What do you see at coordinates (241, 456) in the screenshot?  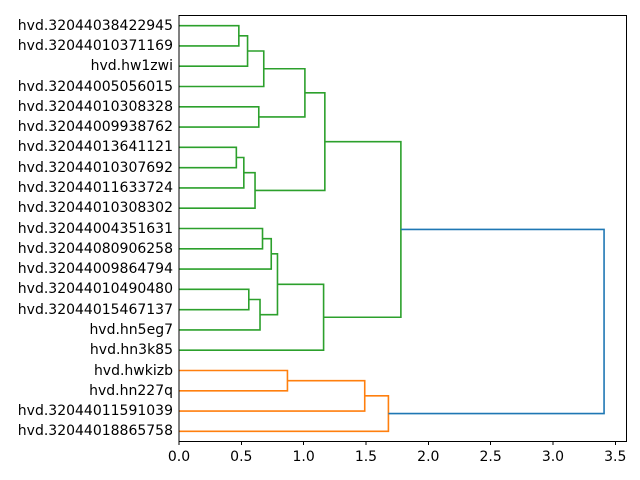 I see `x-tick-label: 0.5` at bounding box center [241, 456].